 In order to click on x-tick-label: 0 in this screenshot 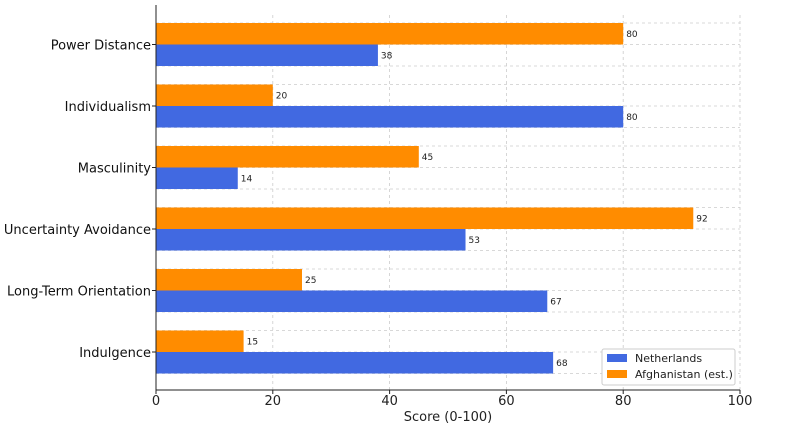, I will do `click(156, 401)`.